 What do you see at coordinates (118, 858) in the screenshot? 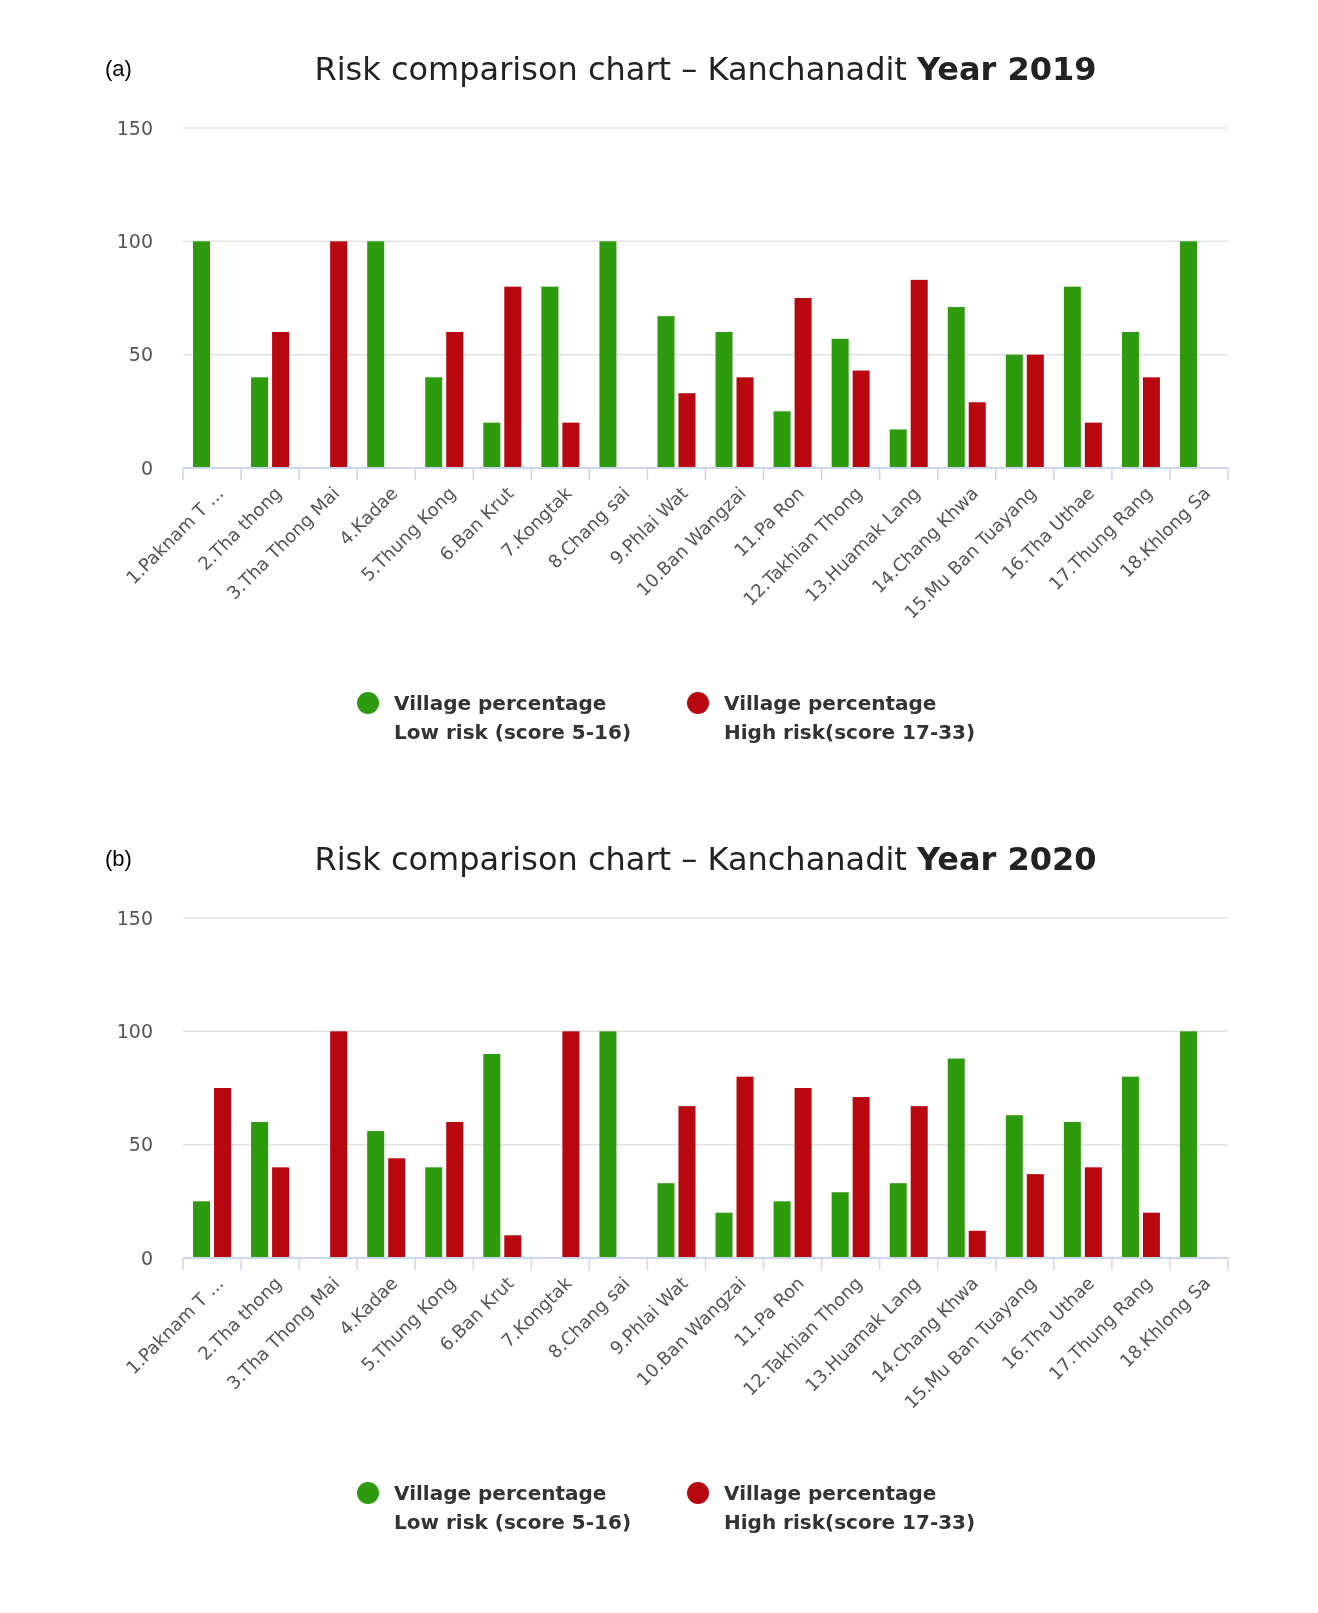
I see `text: (b)` at bounding box center [118, 858].